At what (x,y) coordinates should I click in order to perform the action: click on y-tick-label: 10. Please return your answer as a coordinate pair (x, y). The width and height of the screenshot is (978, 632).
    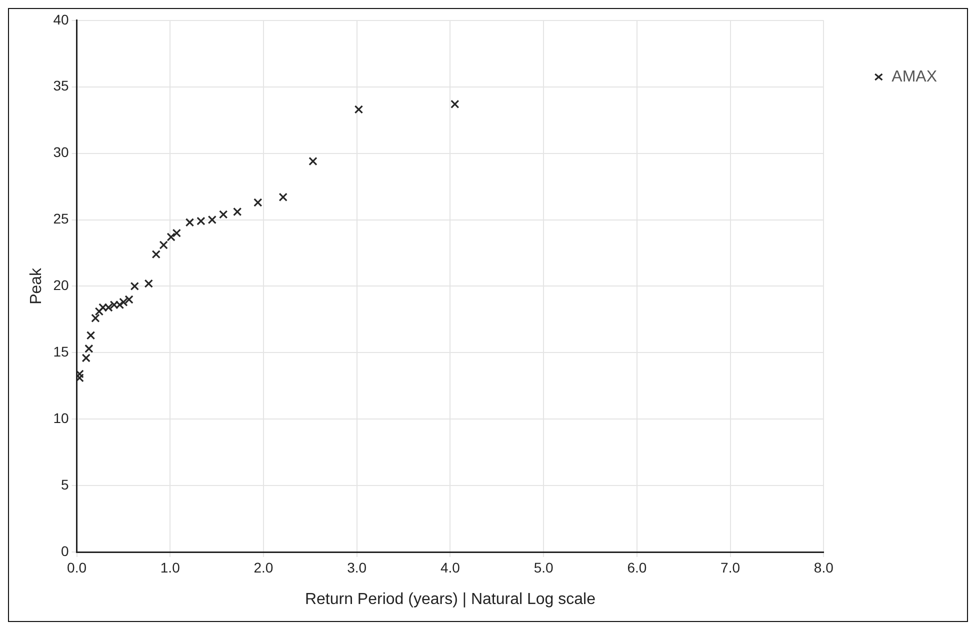
    Looking at the image, I should click on (61, 418).